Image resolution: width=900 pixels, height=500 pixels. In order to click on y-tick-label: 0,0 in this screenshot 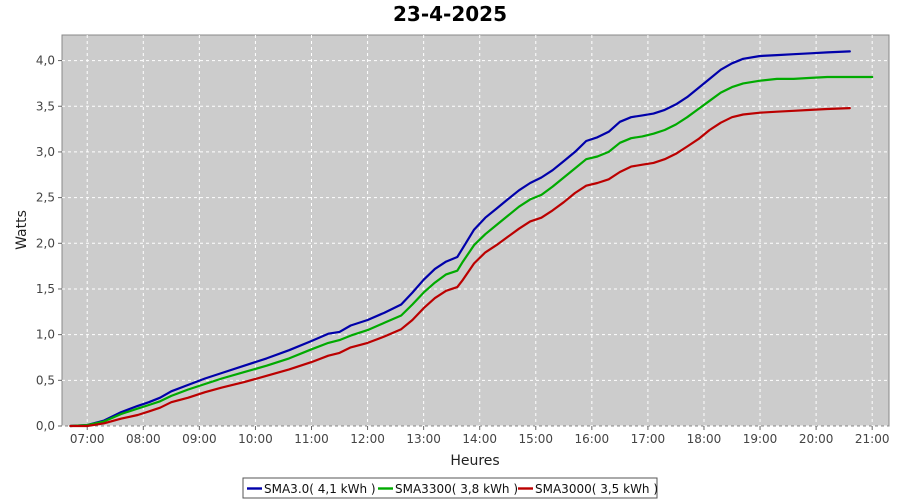, I will do `click(45, 426)`.